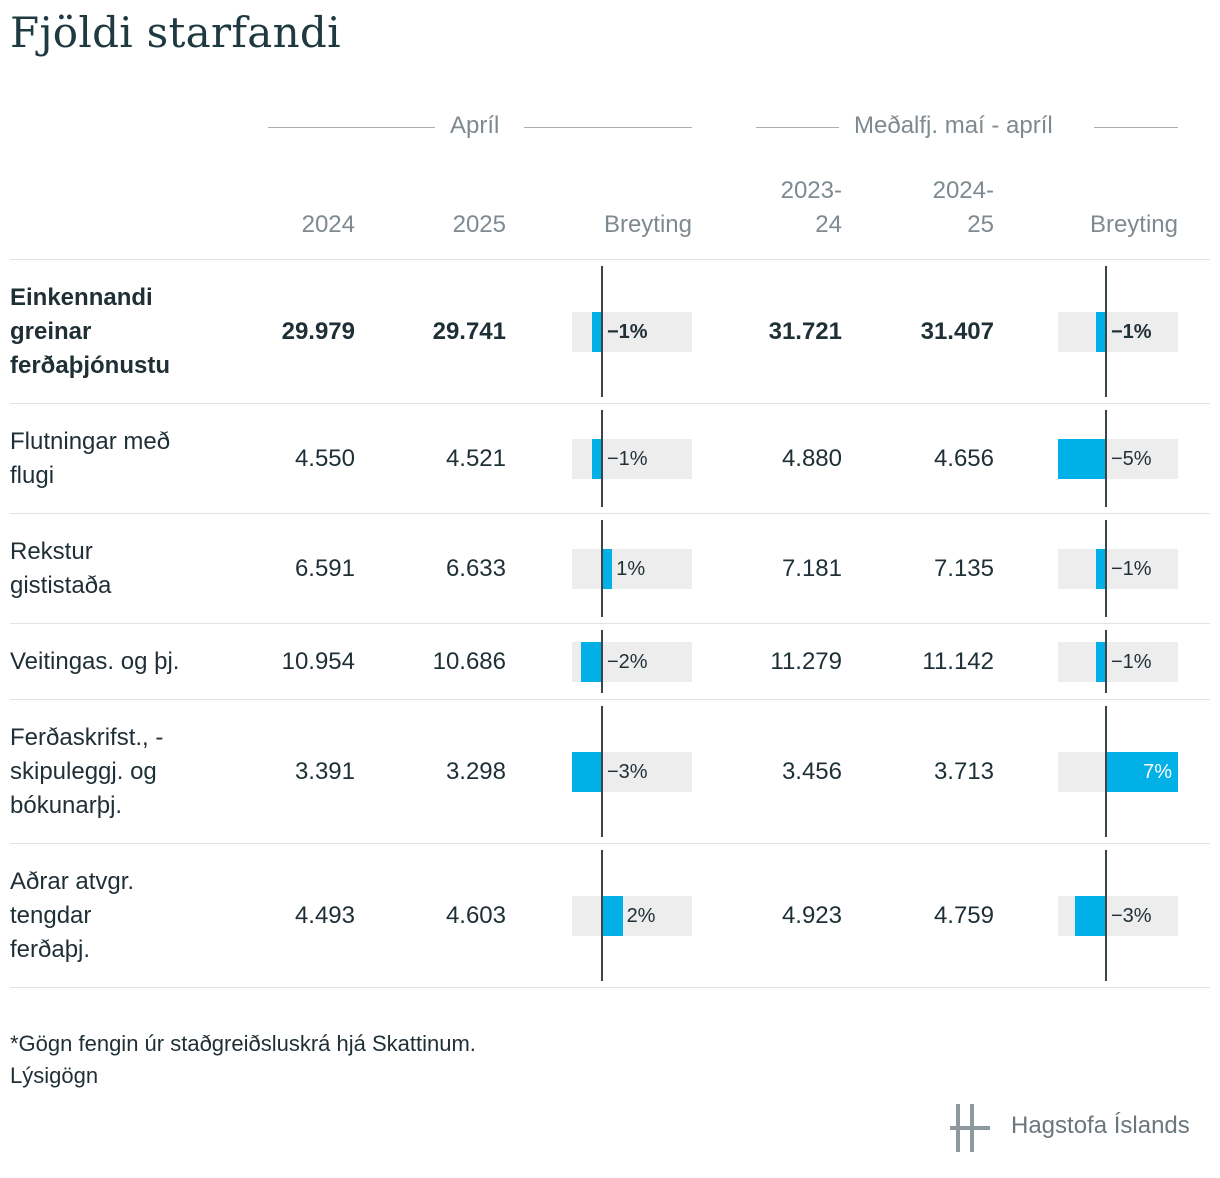 Image resolution: width=1220 pixels, height=1178 pixels. Describe the element at coordinates (318, 331) in the screenshot. I see `cell-apr-2024: 29.979` at that location.